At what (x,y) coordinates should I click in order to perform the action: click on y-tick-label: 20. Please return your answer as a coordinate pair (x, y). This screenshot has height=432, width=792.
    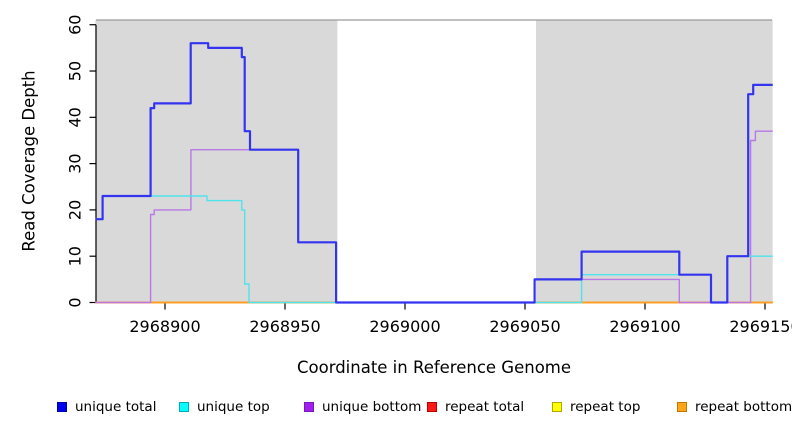
    Looking at the image, I should click on (75, 210).